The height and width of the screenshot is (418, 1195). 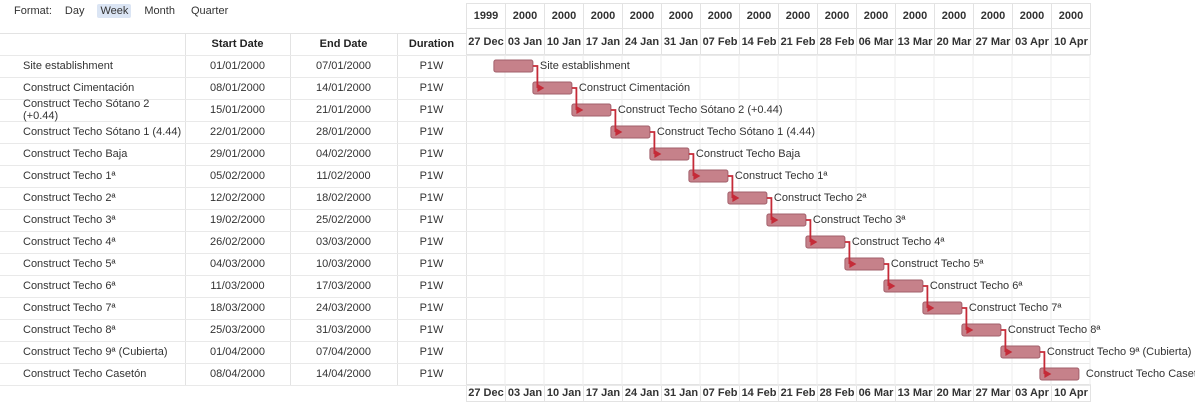 I want to click on task-start-cell: 08/04/2000, so click(x=237, y=374).